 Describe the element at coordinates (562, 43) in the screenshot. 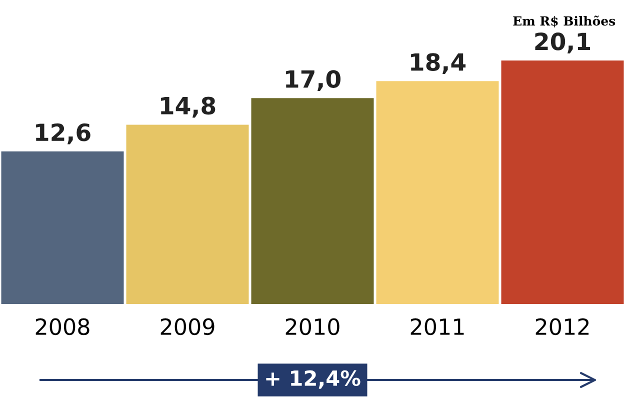

I see `data-label: 20,1` at that location.